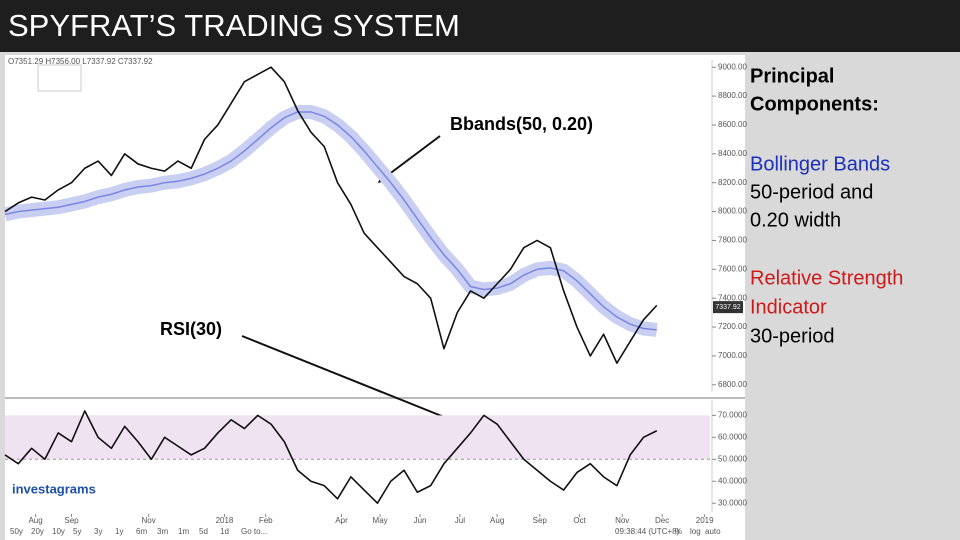 This screenshot has width=960, height=540. What do you see at coordinates (713, 531) in the screenshot?
I see `scale-option: auto` at bounding box center [713, 531].